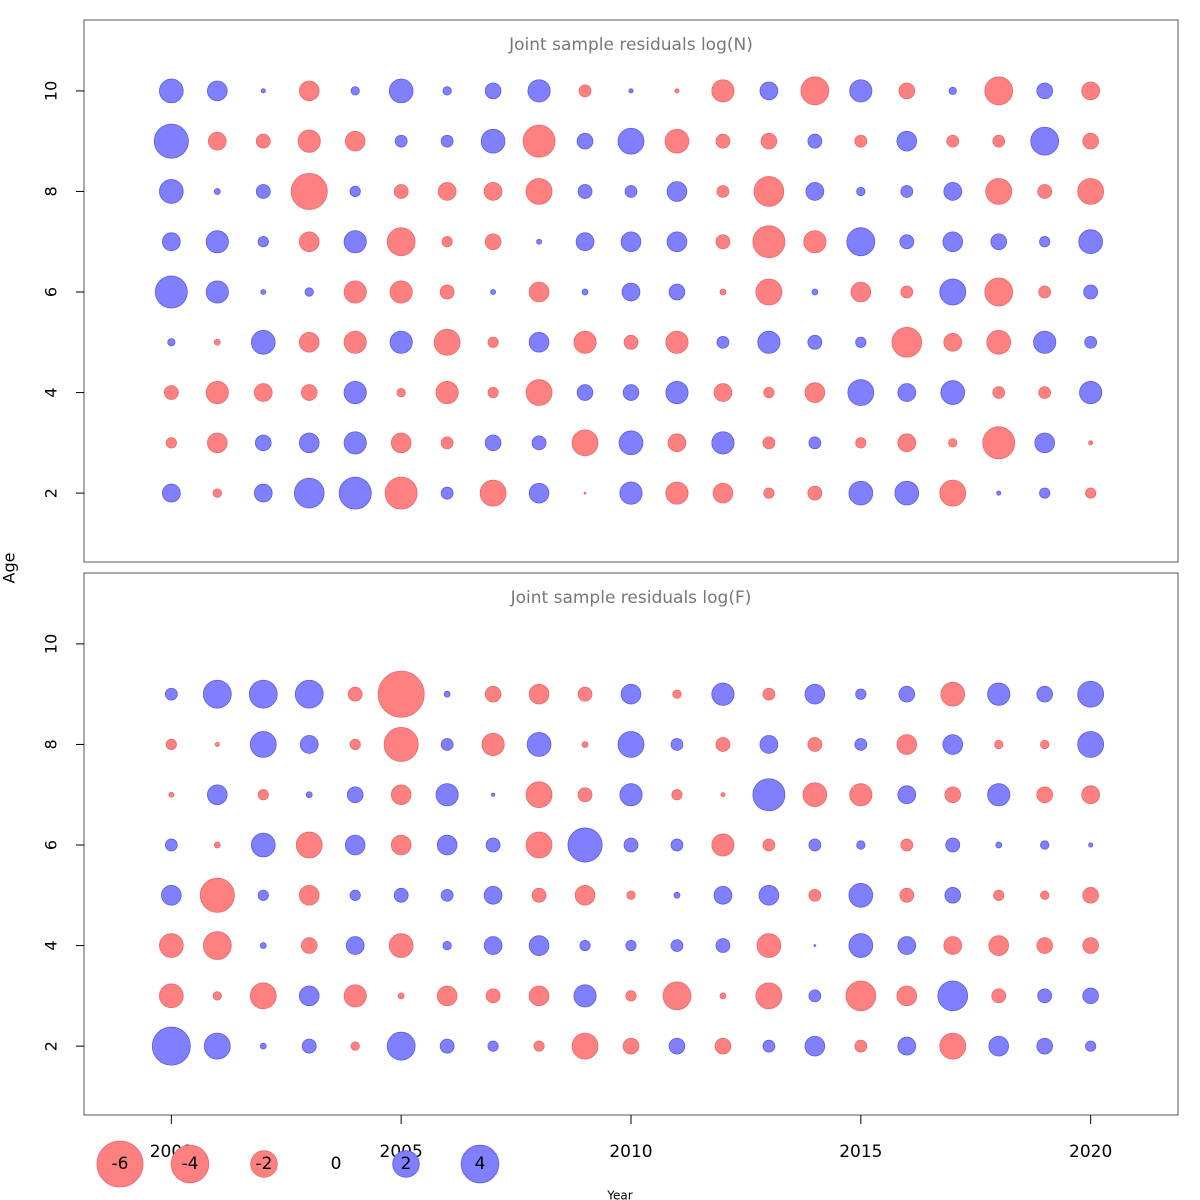  What do you see at coordinates (190, 1164) in the screenshot?
I see `legend-label: -4` at bounding box center [190, 1164].